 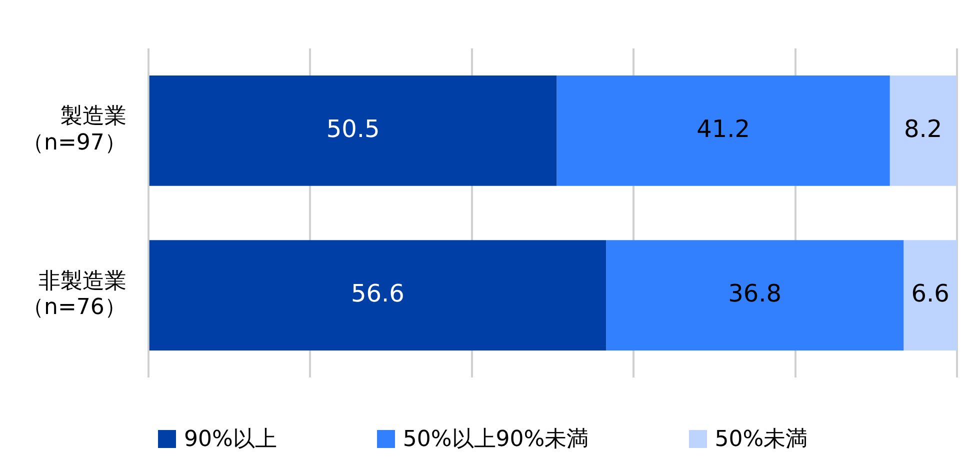 I want to click on legend-label: 50%未満, so click(x=761, y=440).